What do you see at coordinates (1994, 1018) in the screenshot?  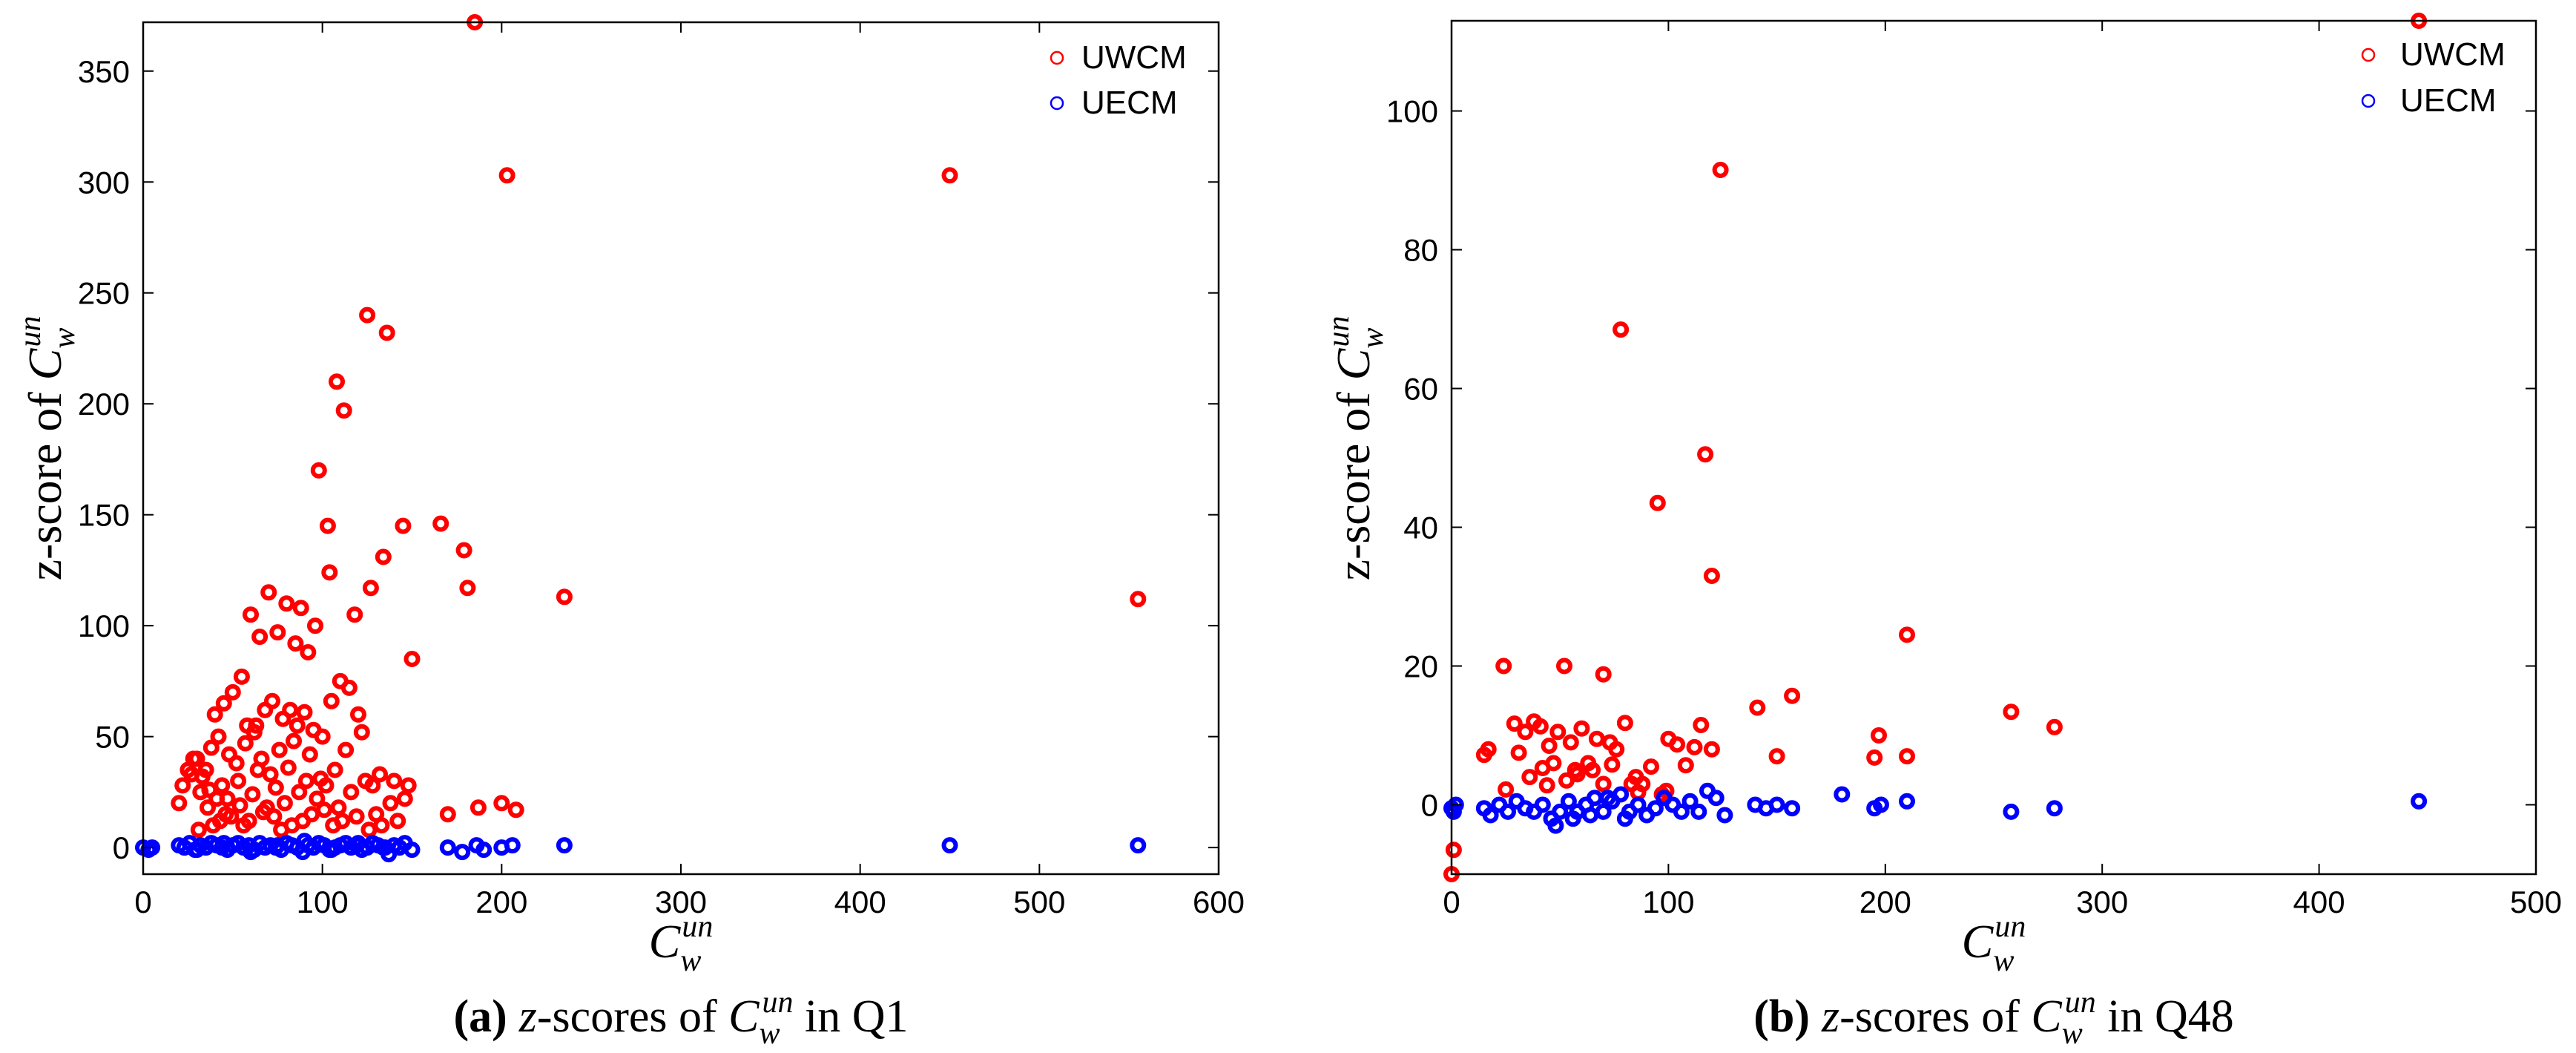 I see `chart-b-caption: (b) z-scores of Cwun in Q48` at bounding box center [1994, 1018].